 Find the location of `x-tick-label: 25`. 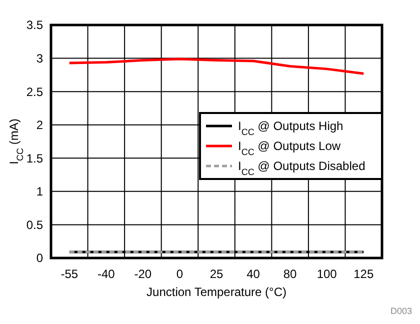

x-tick-label: 25 is located at coordinates (217, 274).